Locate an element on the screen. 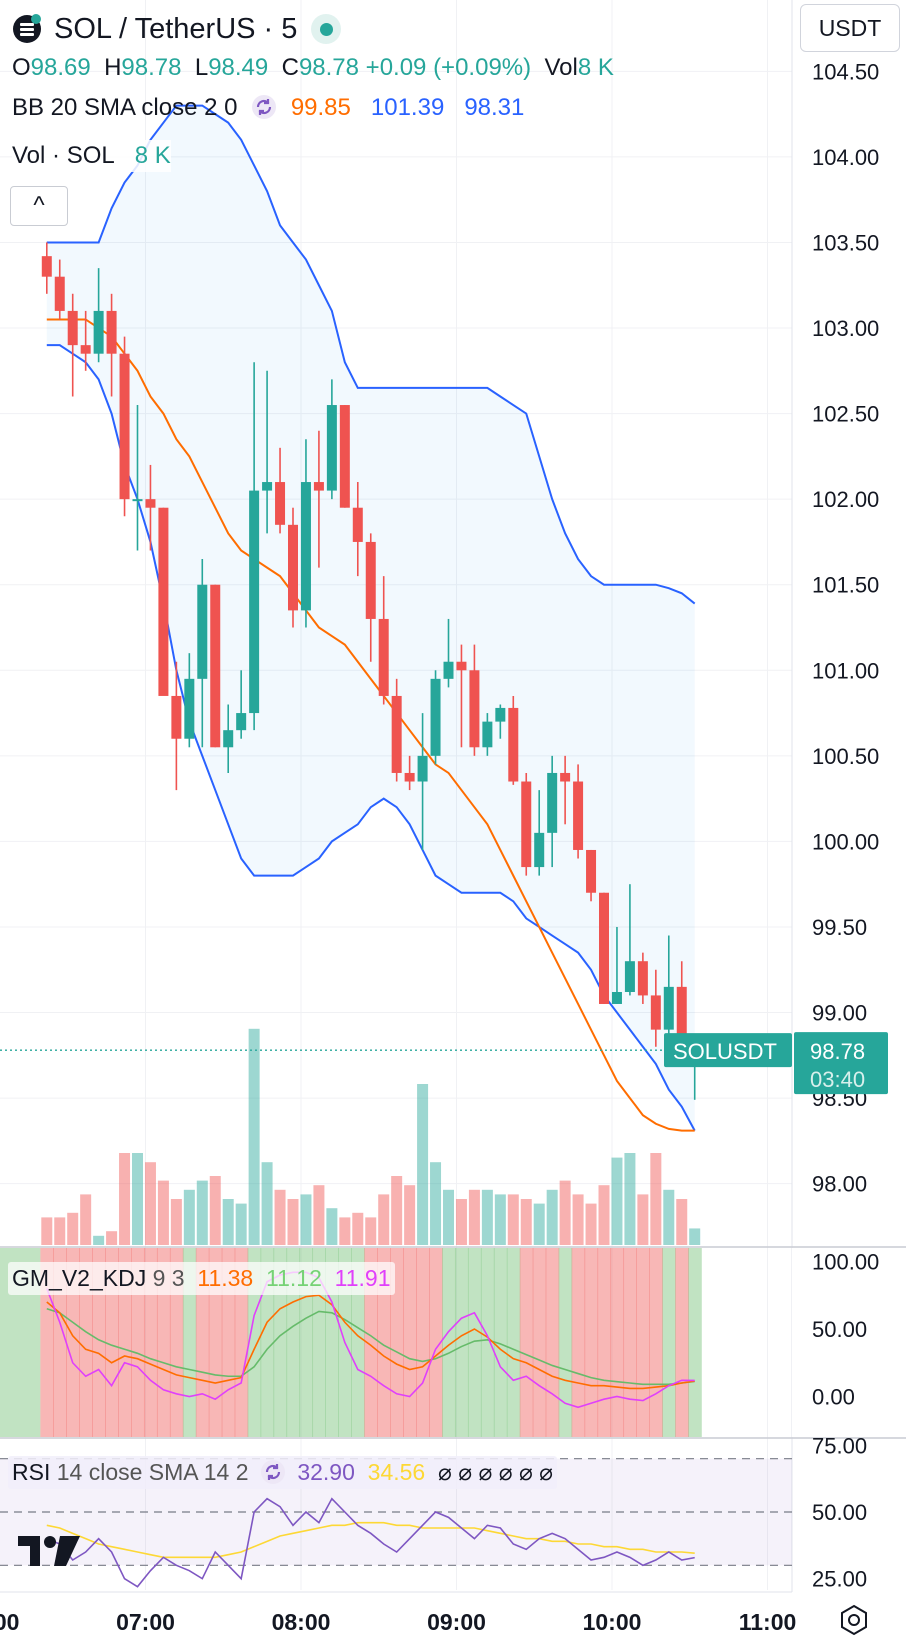 Image resolution: width=906 pixels, height=1642 pixels. symbol-title: SOL / TetherUS · 5 is located at coordinates (176, 28).